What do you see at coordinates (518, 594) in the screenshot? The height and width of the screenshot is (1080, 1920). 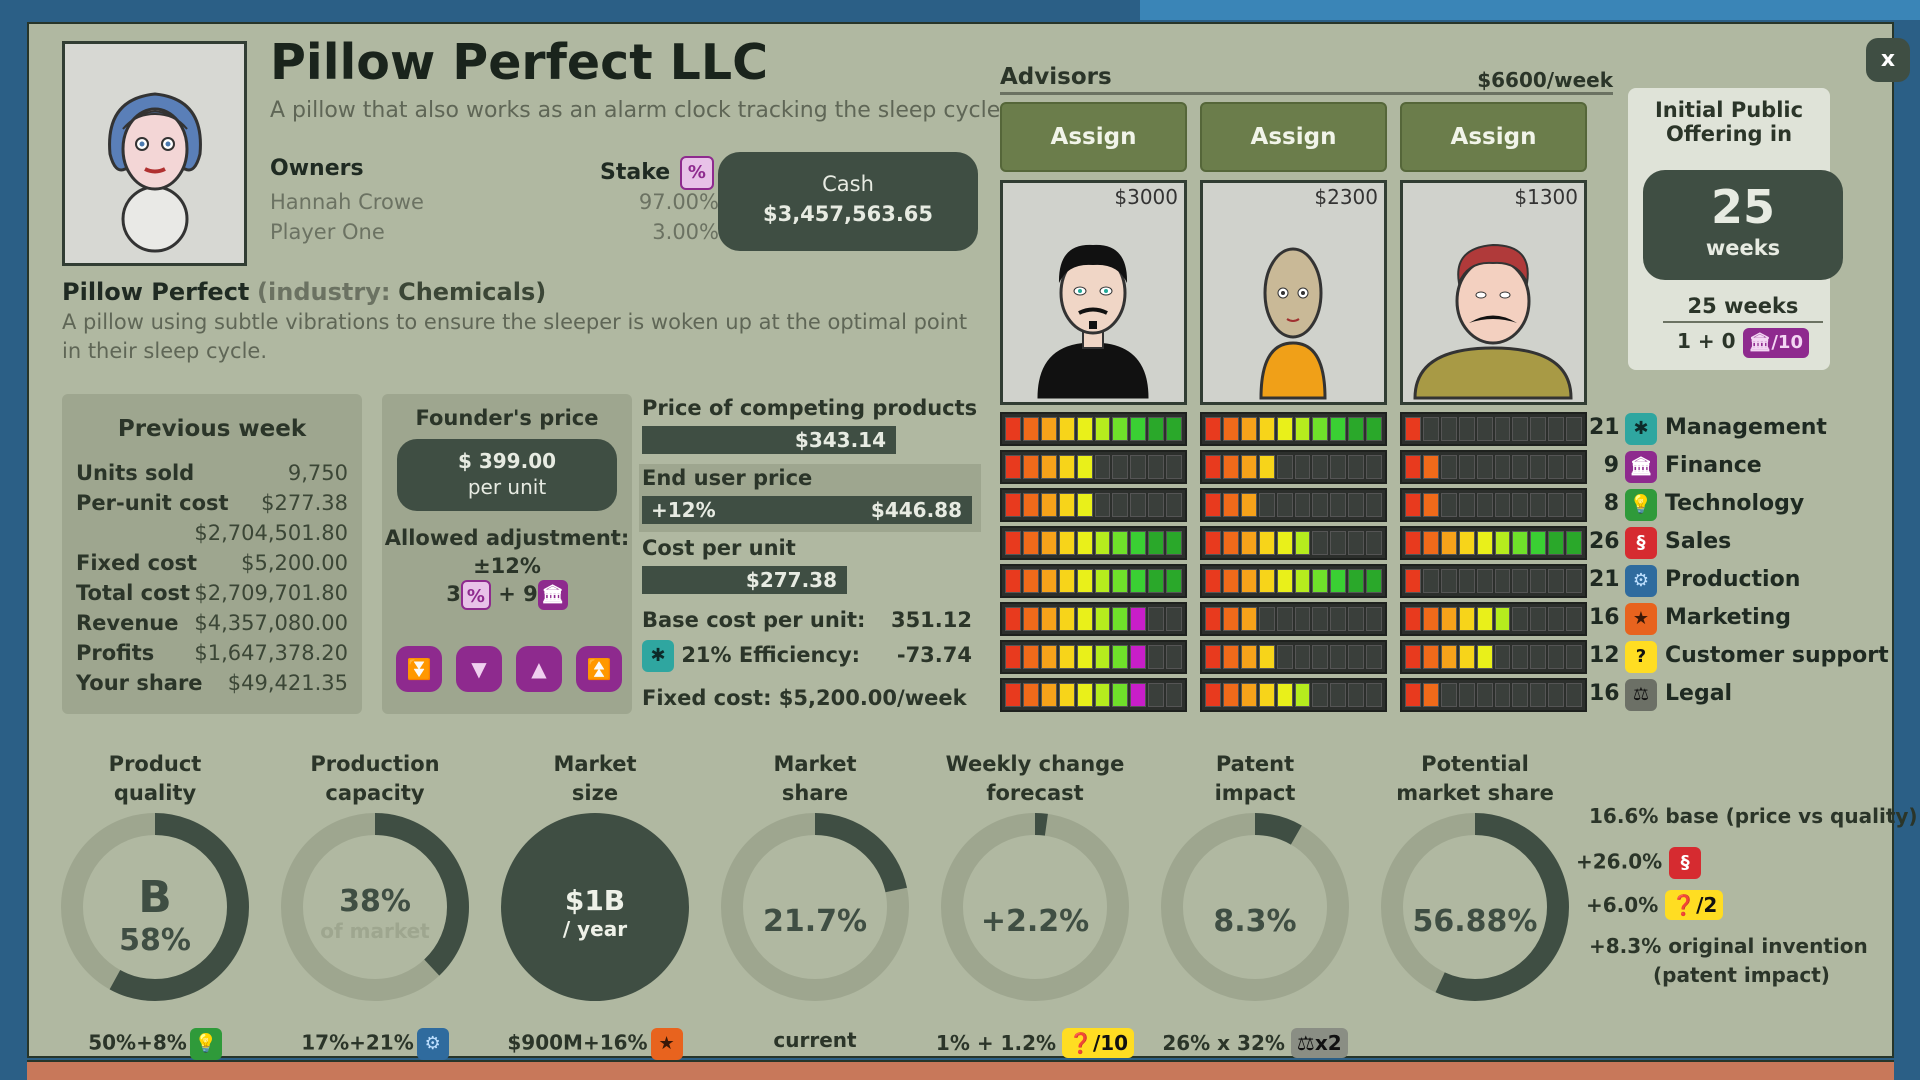 I see `adjustment-finance-count: + 9` at bounding box center [518, 594].